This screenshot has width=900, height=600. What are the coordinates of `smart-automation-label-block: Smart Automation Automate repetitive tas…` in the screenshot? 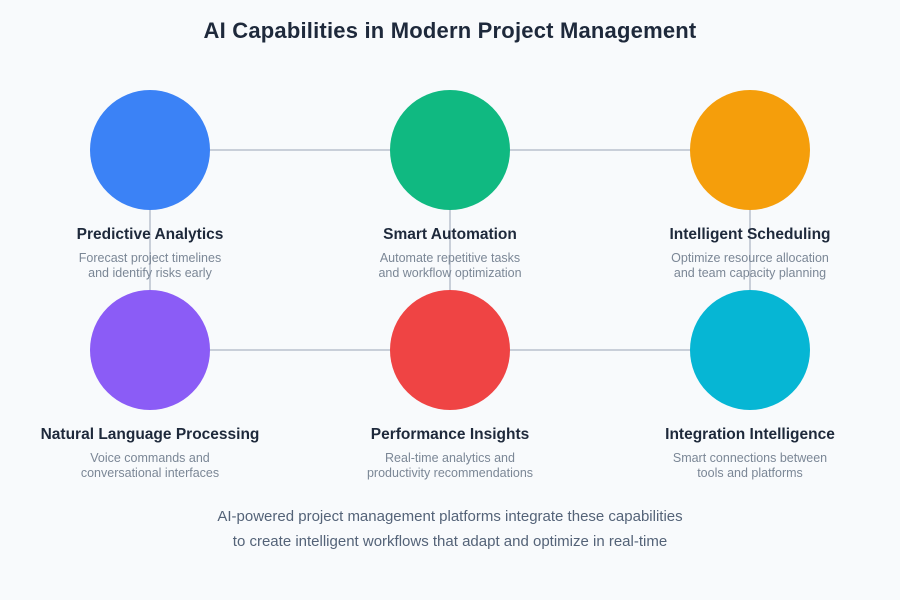 It's located at (450, 253).